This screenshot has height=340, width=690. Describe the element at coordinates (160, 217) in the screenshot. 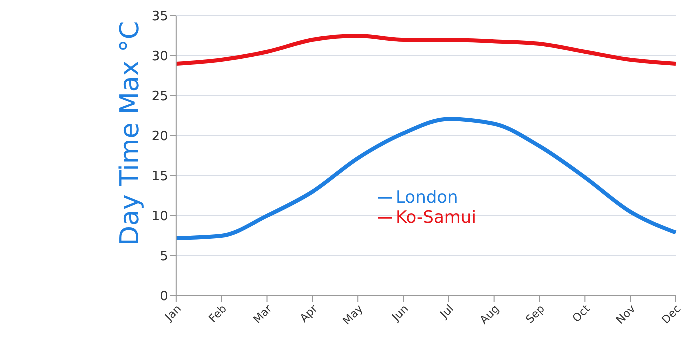

I see `y-tick-label: 10` at that location.